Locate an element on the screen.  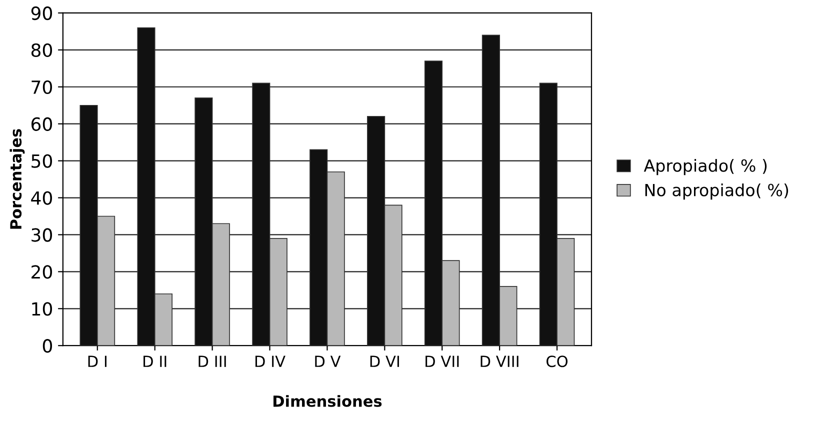
y-tick-label: 60 is located at coordinates (41, 124).